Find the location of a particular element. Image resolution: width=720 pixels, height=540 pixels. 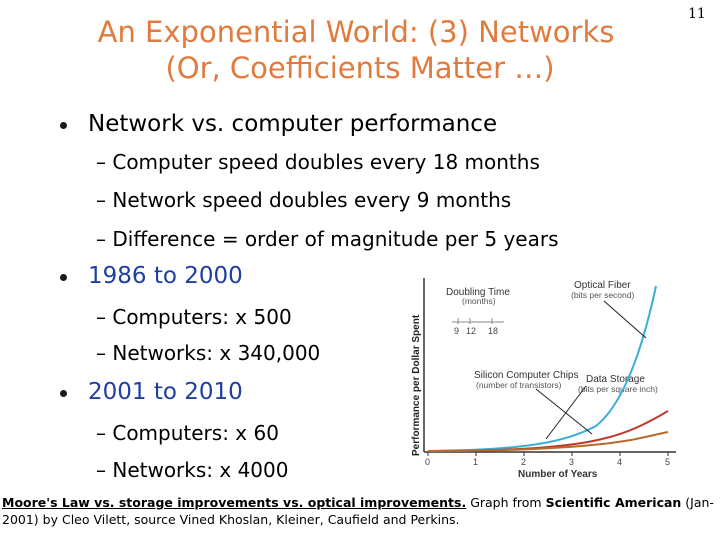

title-line-1: An Exponential World: (3) Networks is located at coordinates (356, 32).